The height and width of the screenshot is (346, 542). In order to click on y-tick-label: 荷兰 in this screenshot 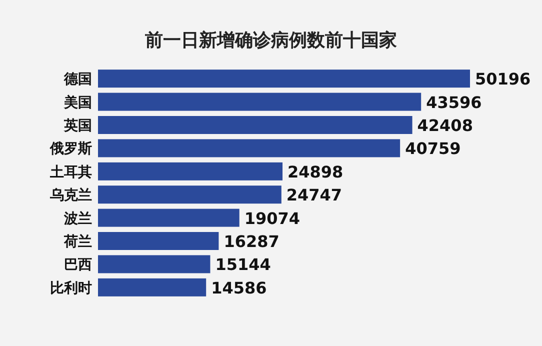, I will do `click(77, 241)`.